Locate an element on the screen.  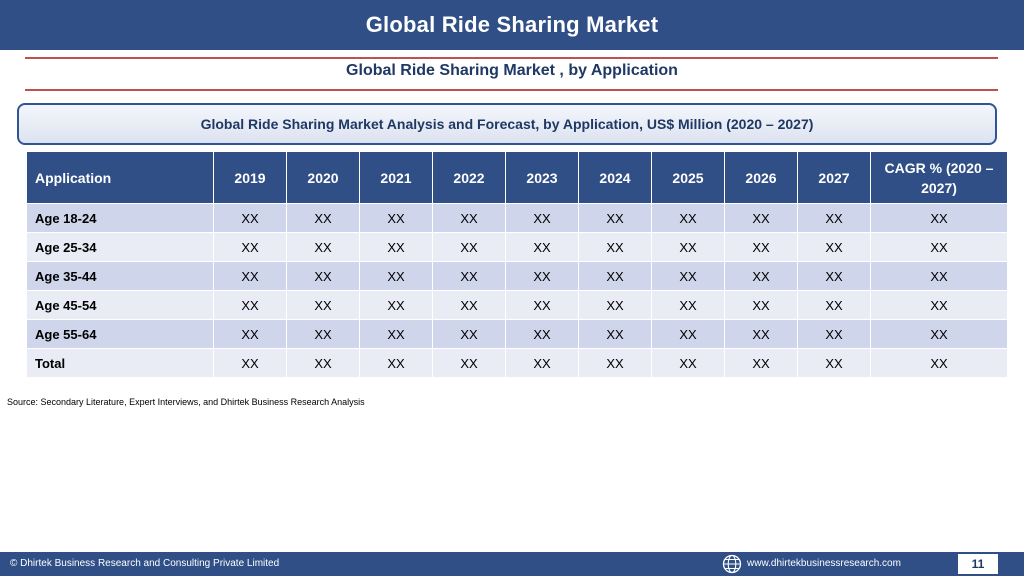
column-header-year: 2026 is located at coordinates (761, 177).